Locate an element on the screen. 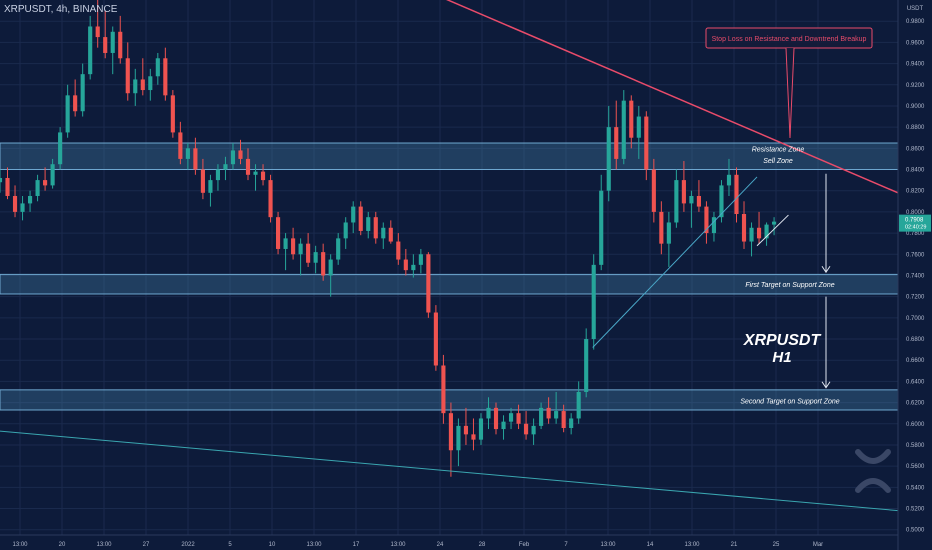  x-tick-label: Feb is located at coordinates (524, 545).